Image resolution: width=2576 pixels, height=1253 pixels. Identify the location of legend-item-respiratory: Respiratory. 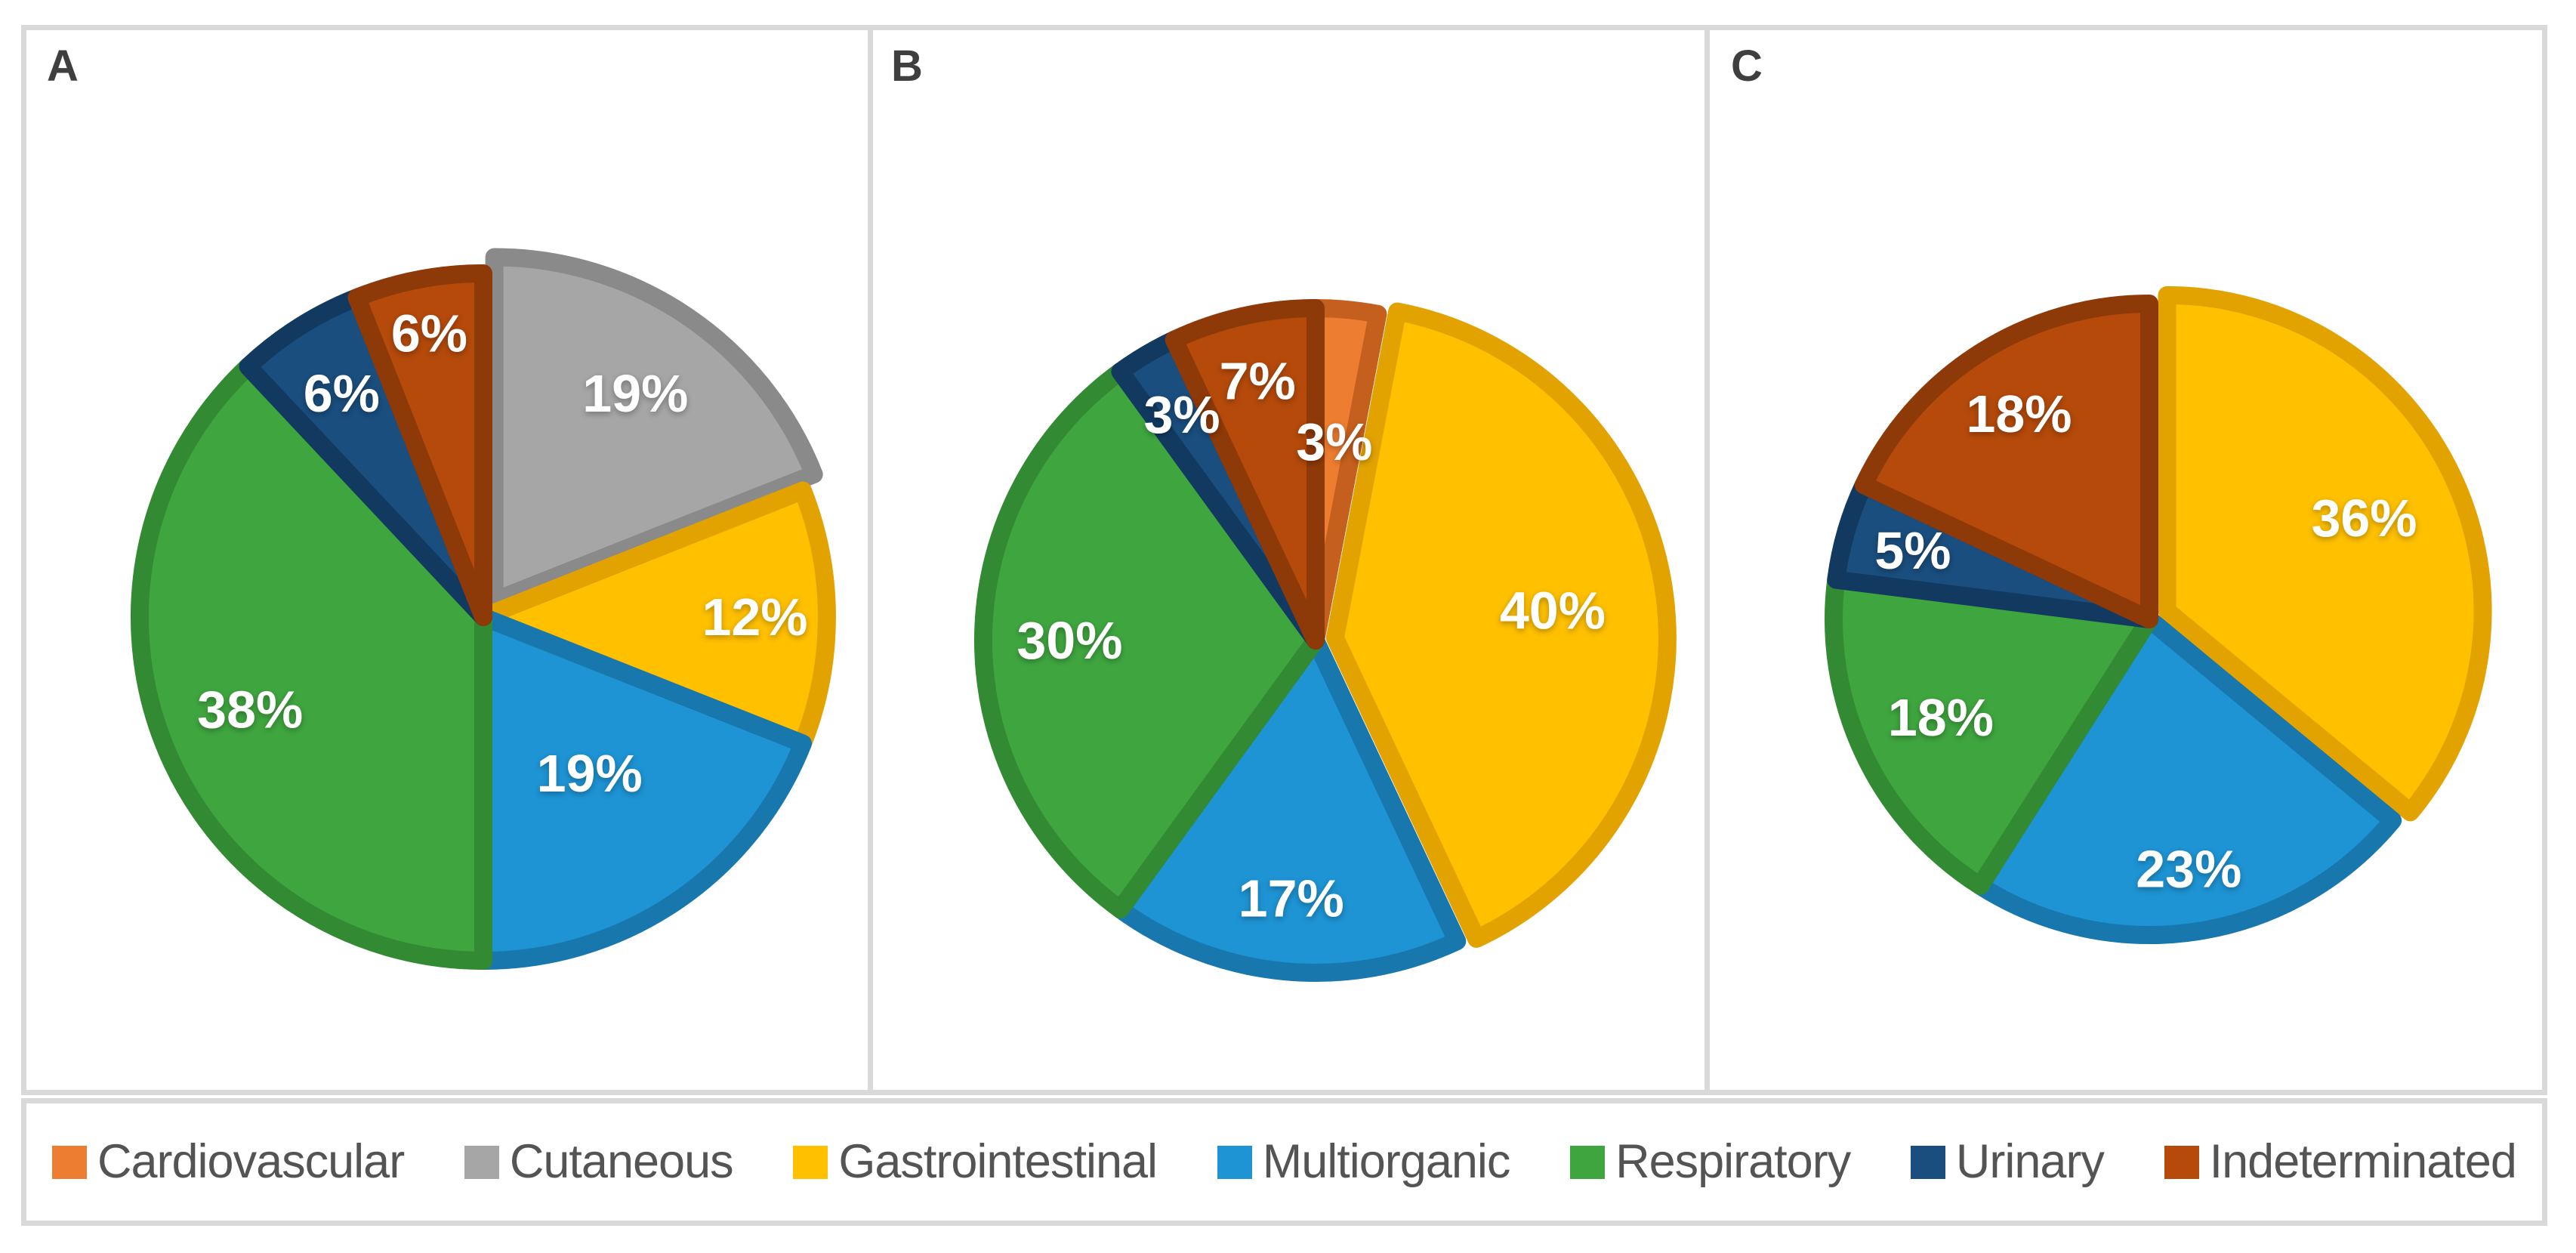
(1710, 1161).